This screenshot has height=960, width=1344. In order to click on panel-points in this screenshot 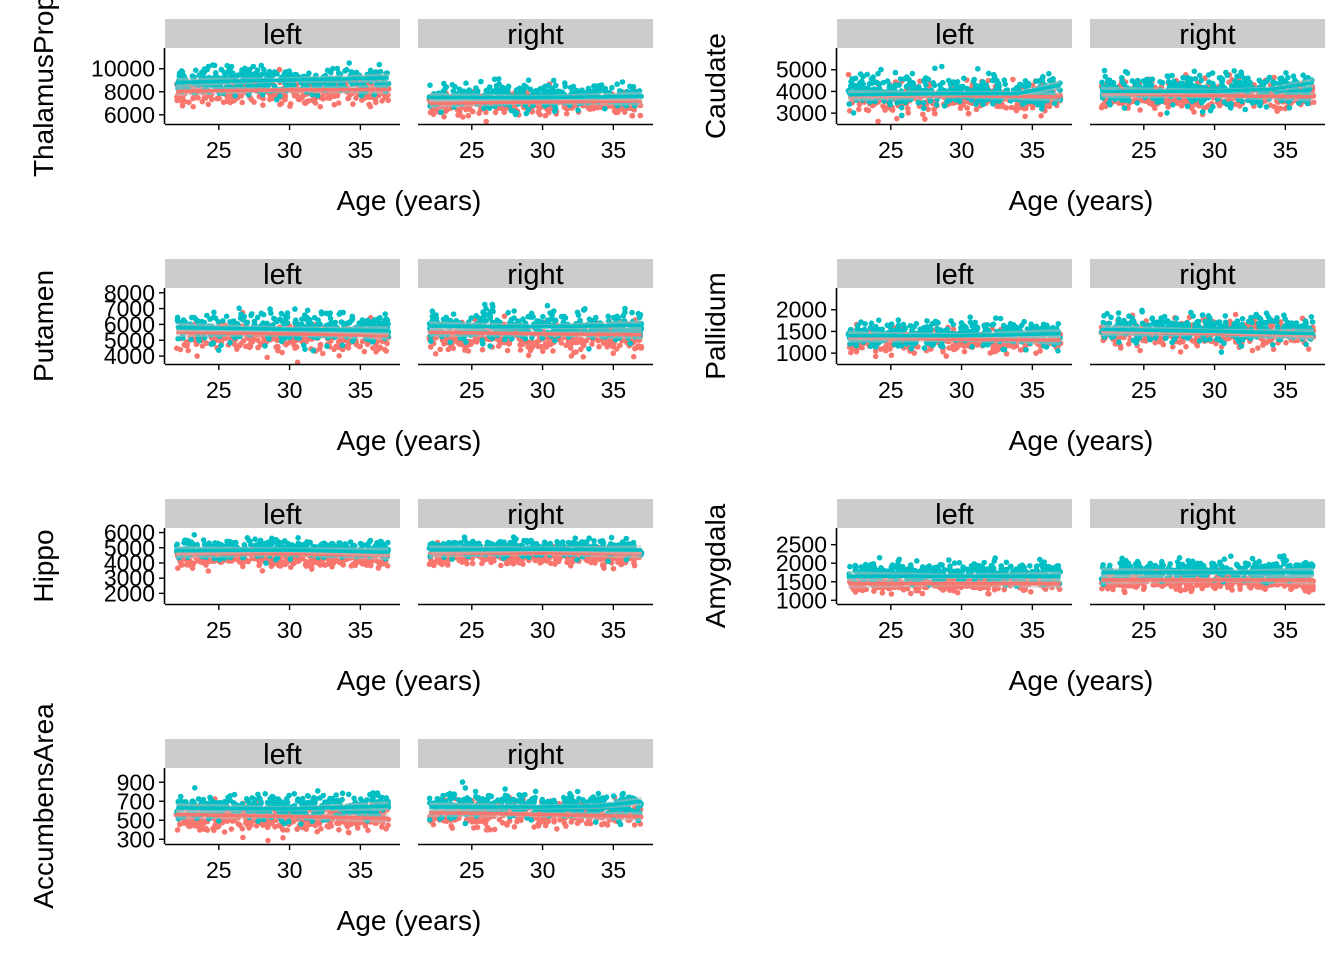, I will do `click(954, 93)`.